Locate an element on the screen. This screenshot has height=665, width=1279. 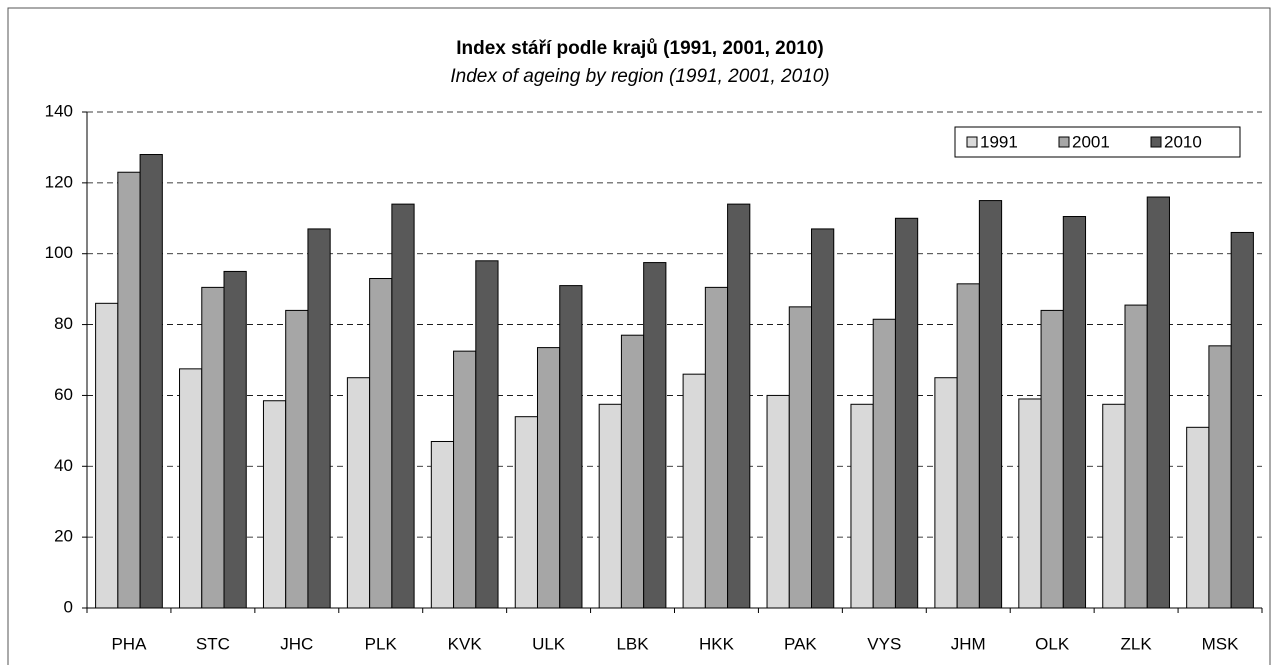
y-tick-label: 0 is located at coordinates (68, 606).